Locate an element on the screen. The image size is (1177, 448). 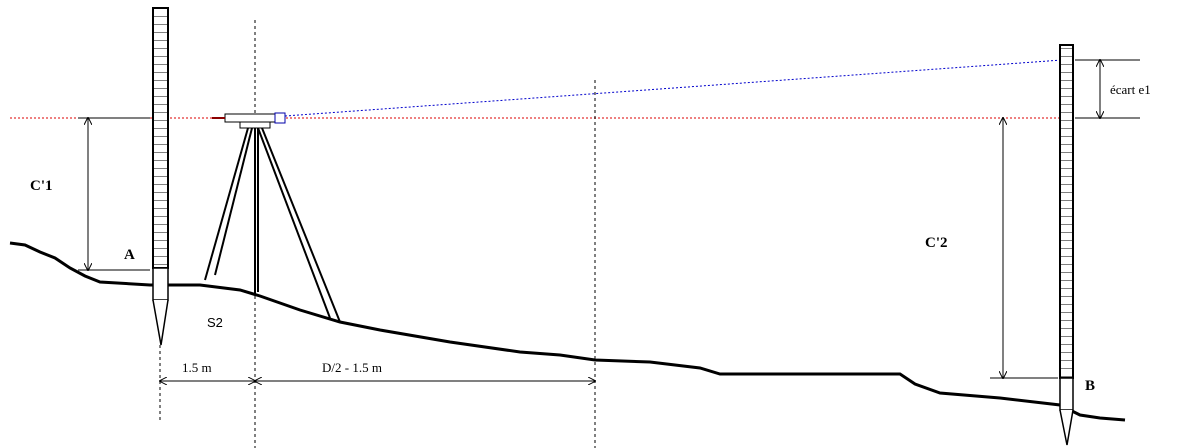
inclined-sight is located at coordinates (673, 88).